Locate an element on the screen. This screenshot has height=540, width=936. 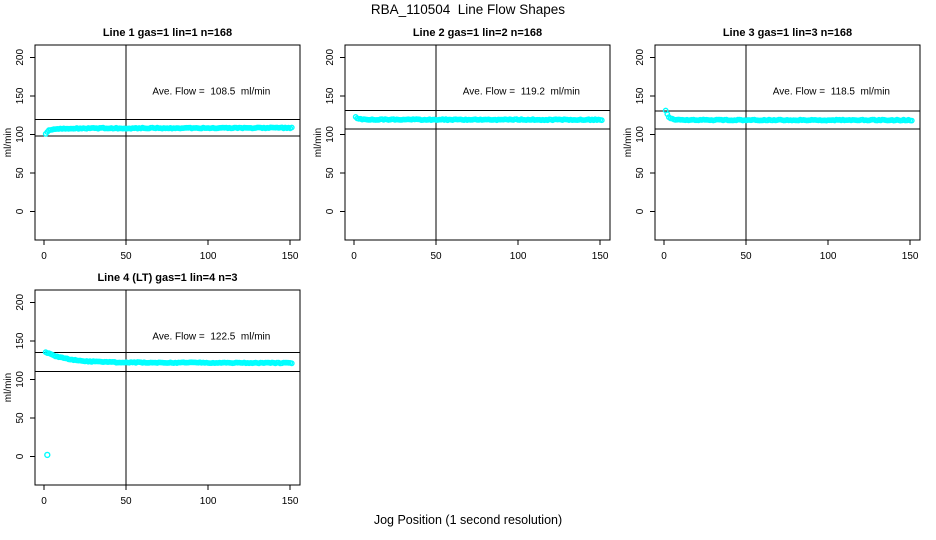
subplot-title: Line 4 (LT) gas=1 lin=4 n=3 is located at coordinates (167, 278).